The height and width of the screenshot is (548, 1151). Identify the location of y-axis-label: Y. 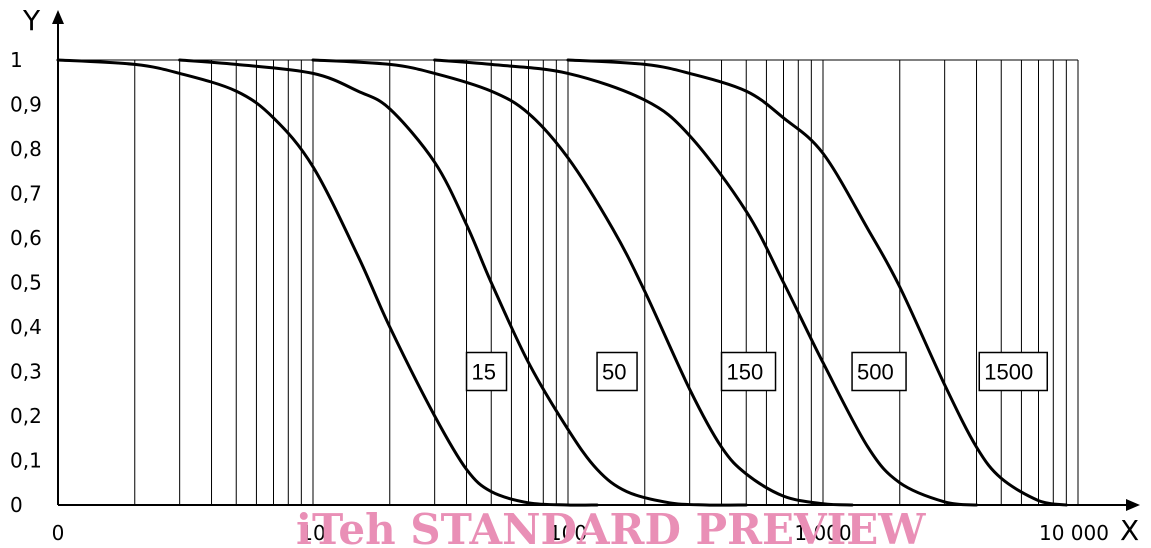
(31, 20).